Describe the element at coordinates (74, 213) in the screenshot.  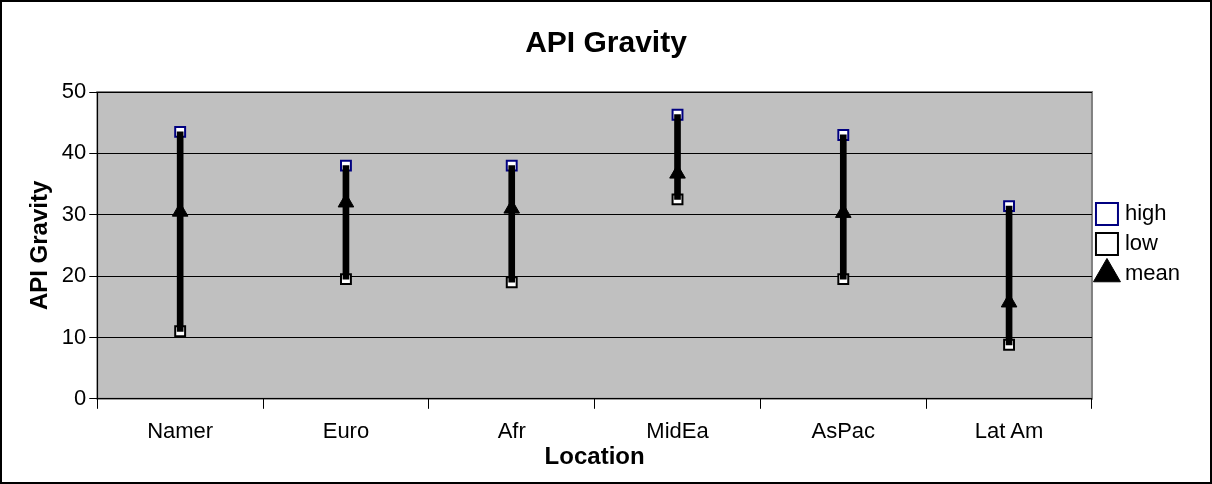
I see `y-tick-label: 30` at that location.